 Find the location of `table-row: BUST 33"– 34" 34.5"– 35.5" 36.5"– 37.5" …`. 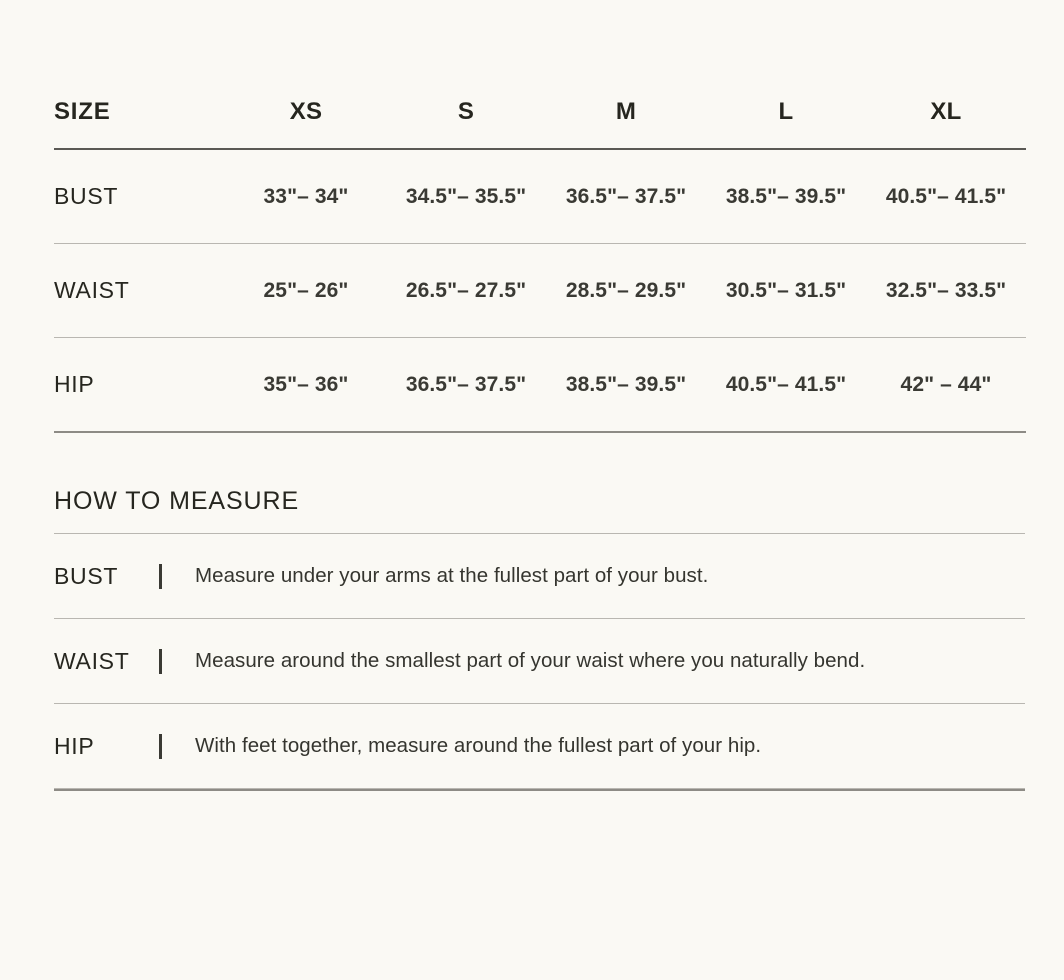

table-row: BUST 33"– 34" 34.5"– 35.5" 36.5"– 37.5" … is located at coordinates (540, 196).